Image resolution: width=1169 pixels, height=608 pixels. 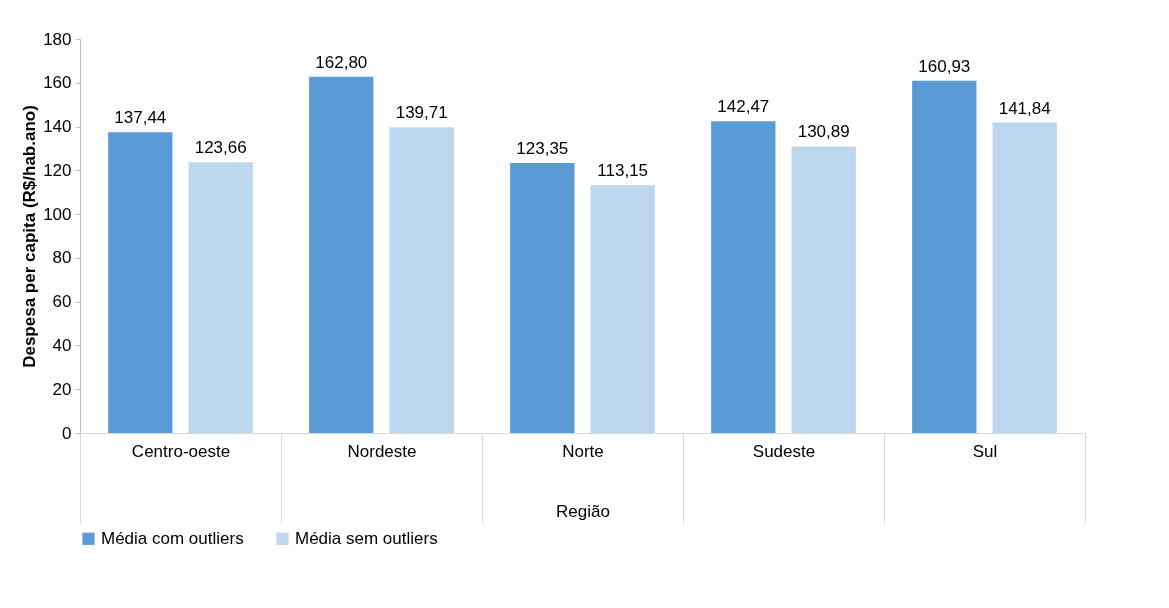 What do you see at coordinates (421, 113) in the screenshot?
I see `data-label: 139,71` at bounding box center [421, 113].